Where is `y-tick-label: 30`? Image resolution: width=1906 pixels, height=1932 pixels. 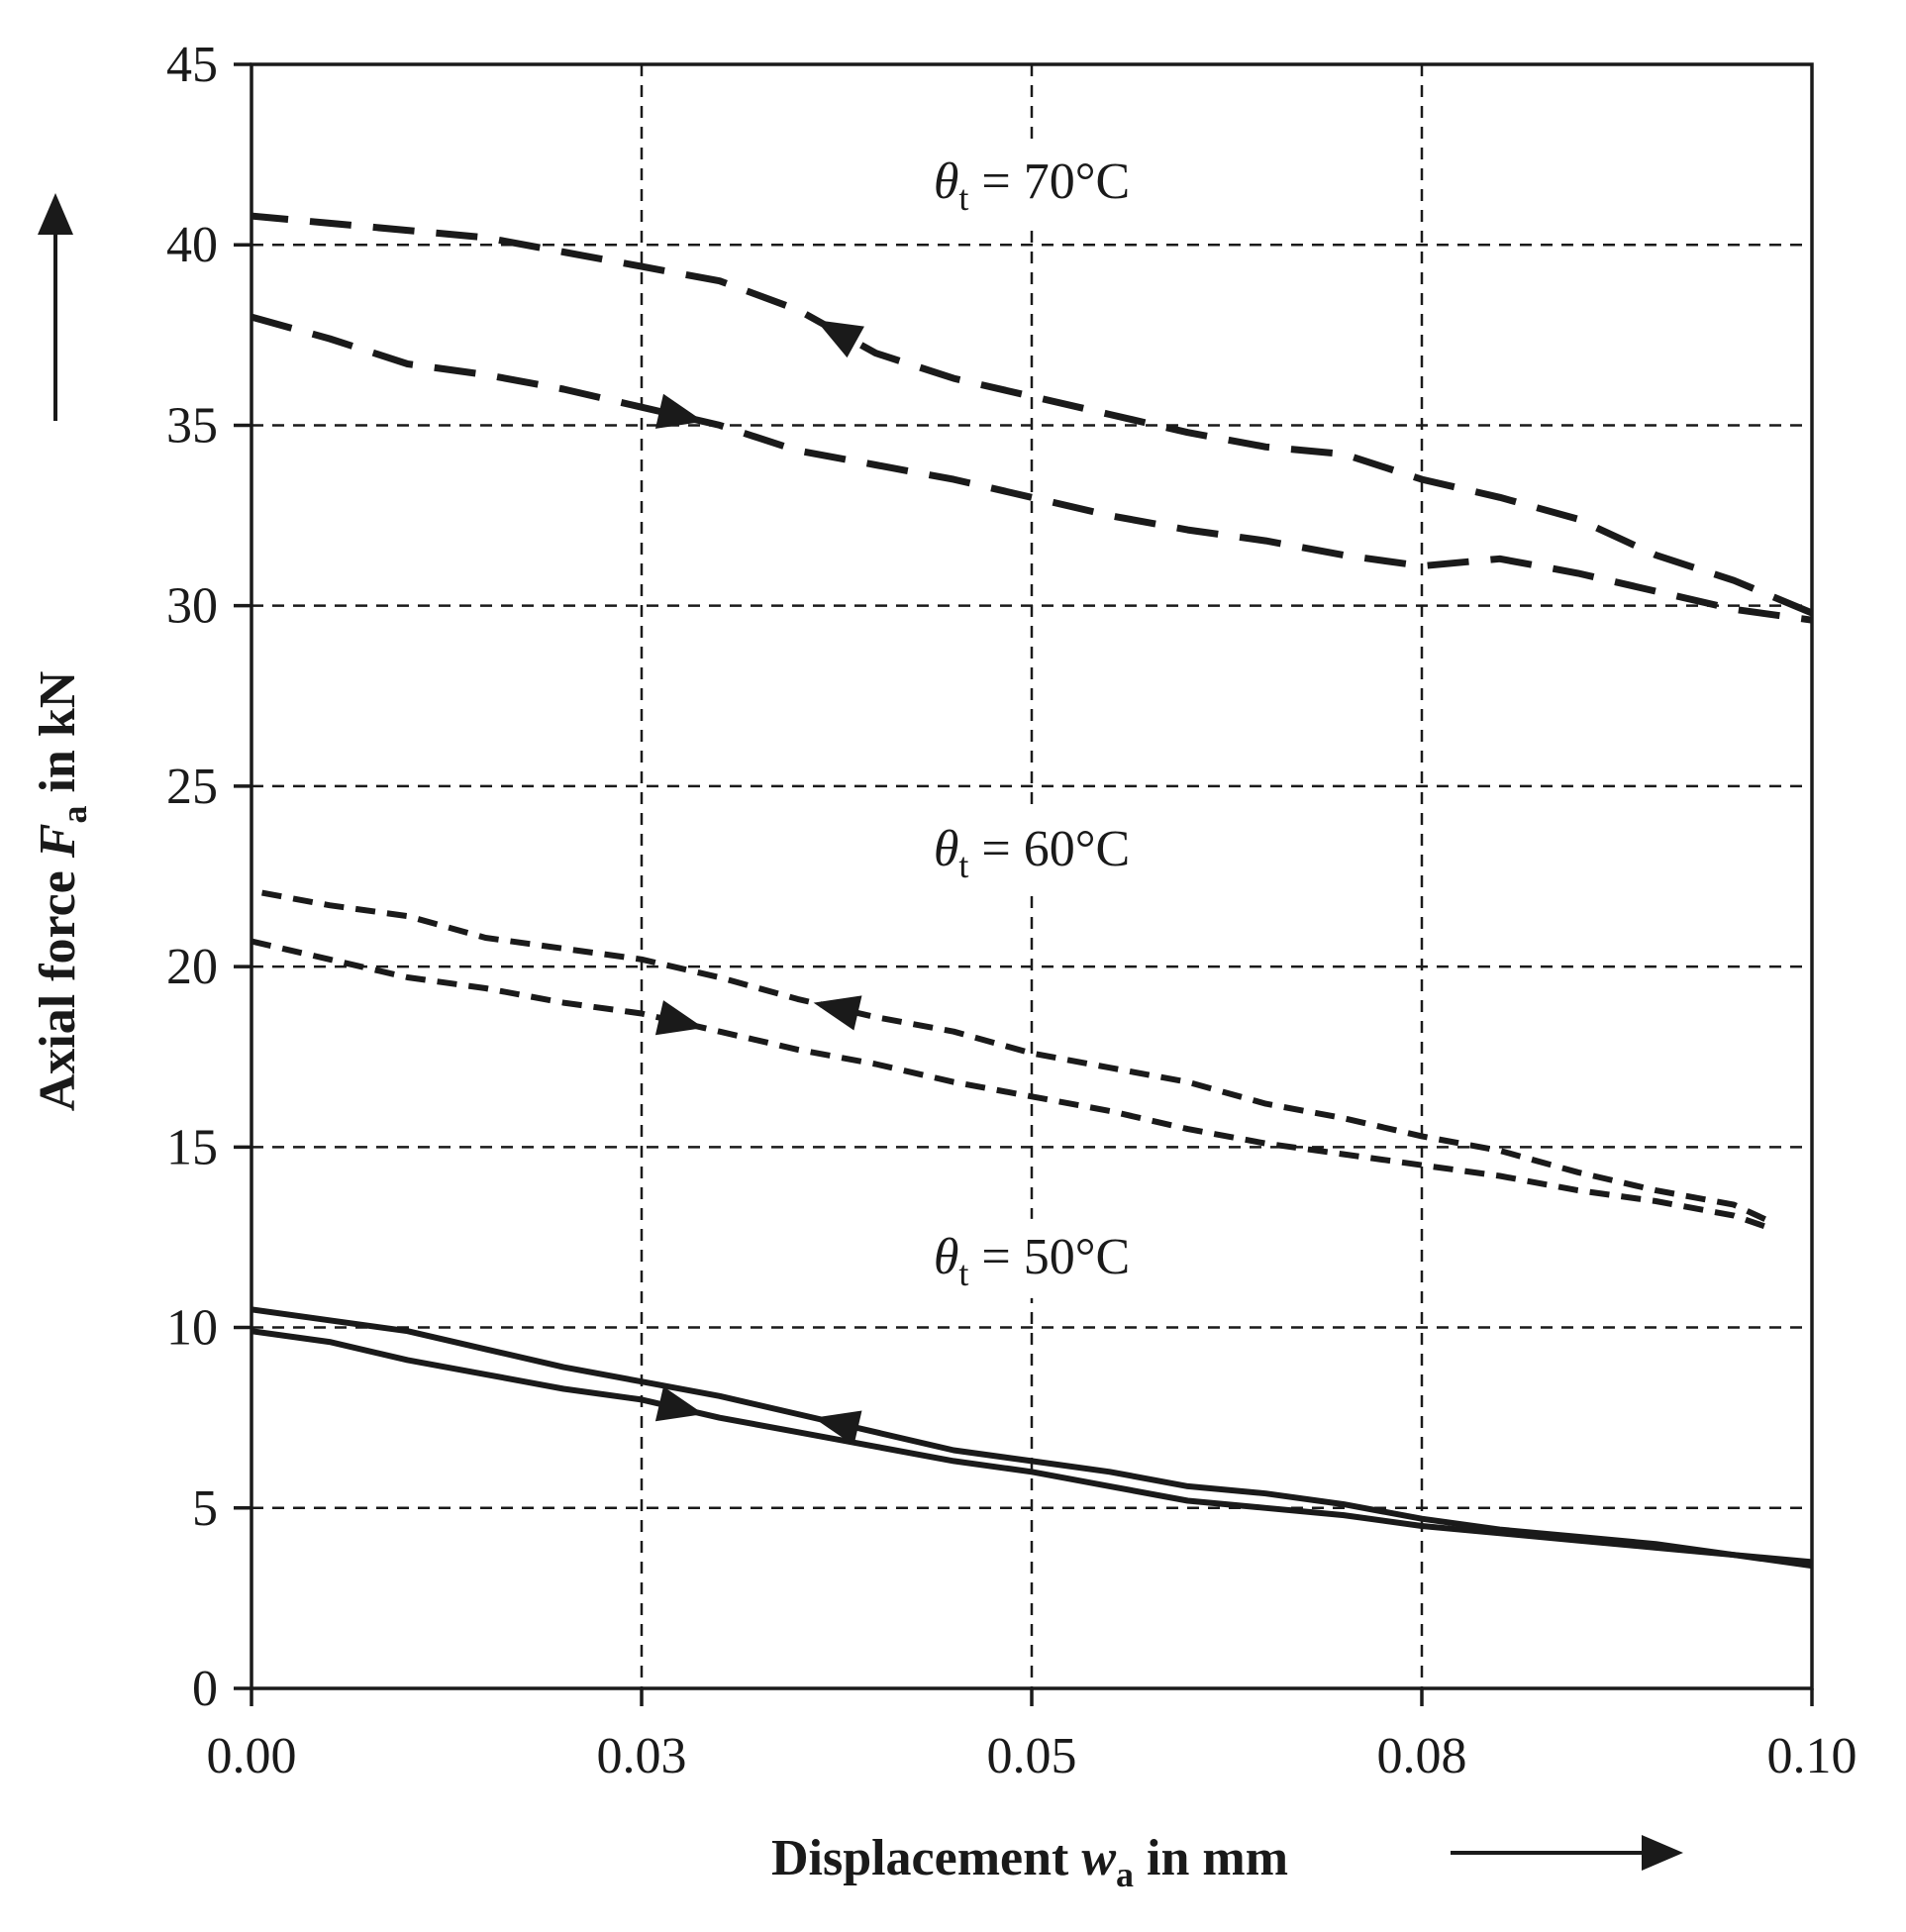 y-tick-label: 30 is located at coordinates (192, 606).